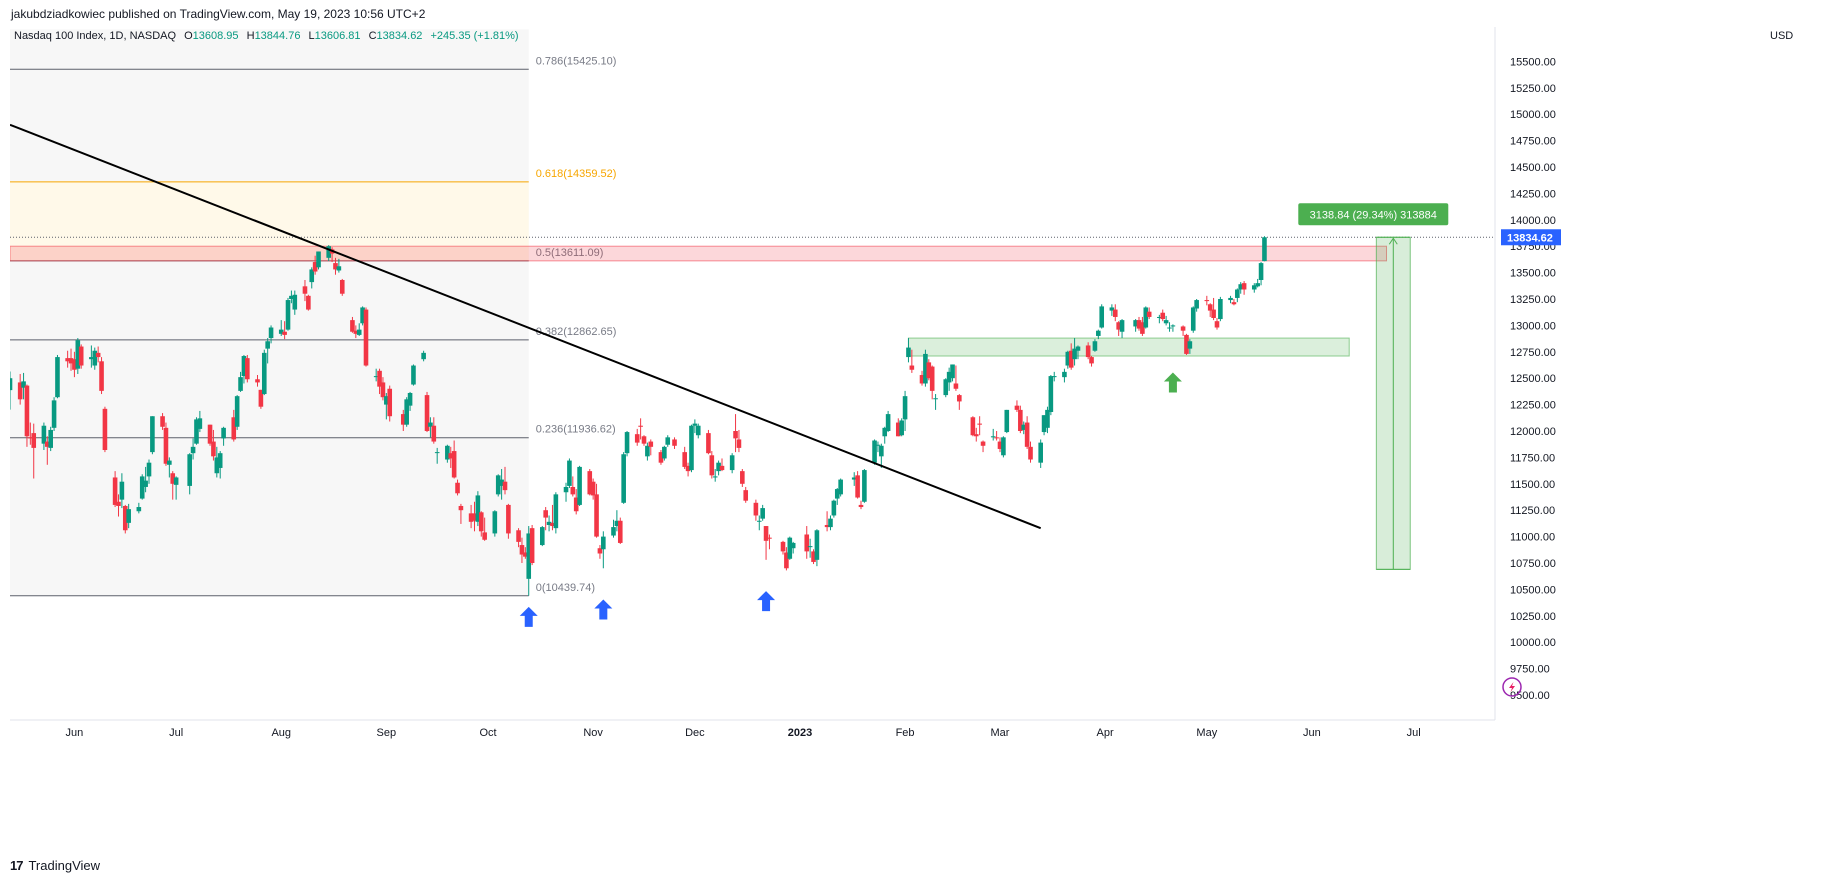  I want to click on close-value: 13834.62, so click(400, 36).